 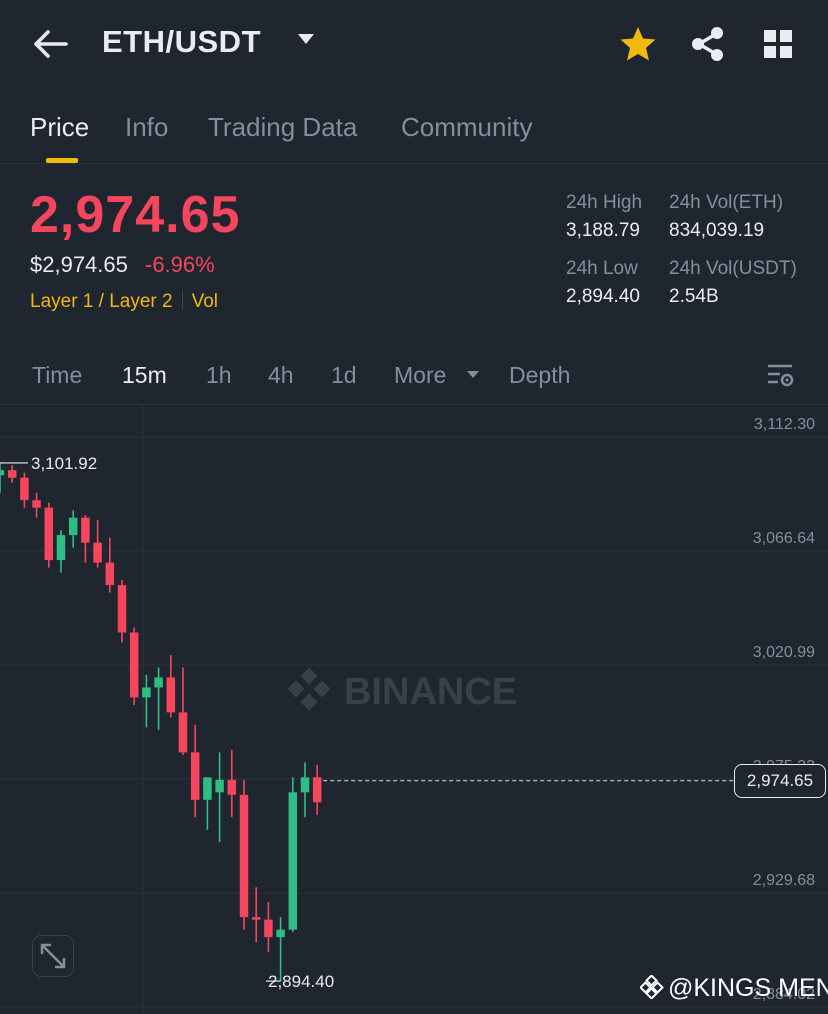 What do you see at coordinates (219, 375) in the screenshot?
I see `interval-1h: 1h` at bounding box center [219, 375].